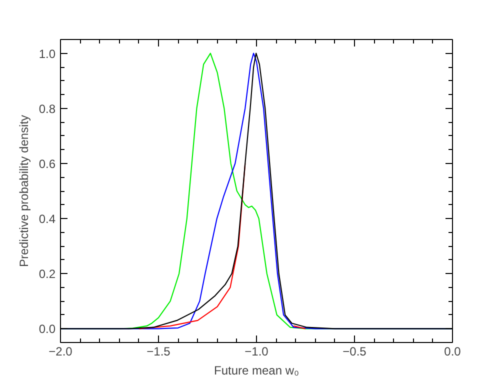 This screenshot has width=488, height=390. What do you see at coordinates (47, 53) in the screenshot?
I see `y-tick-label: 1.0` at bounding box center [47, 53].